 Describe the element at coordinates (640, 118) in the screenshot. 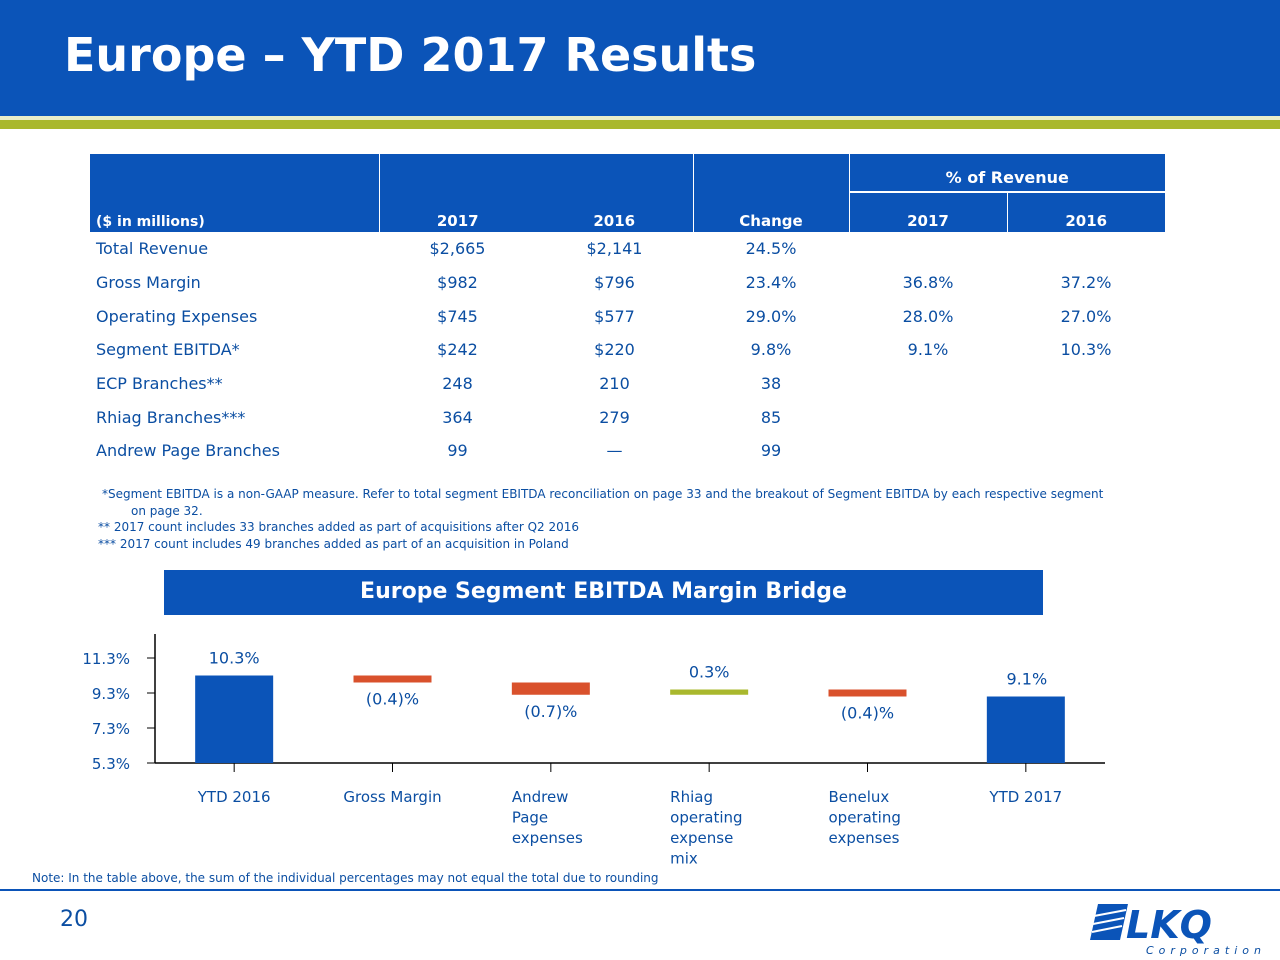

I see `header-divider-light` at that location.